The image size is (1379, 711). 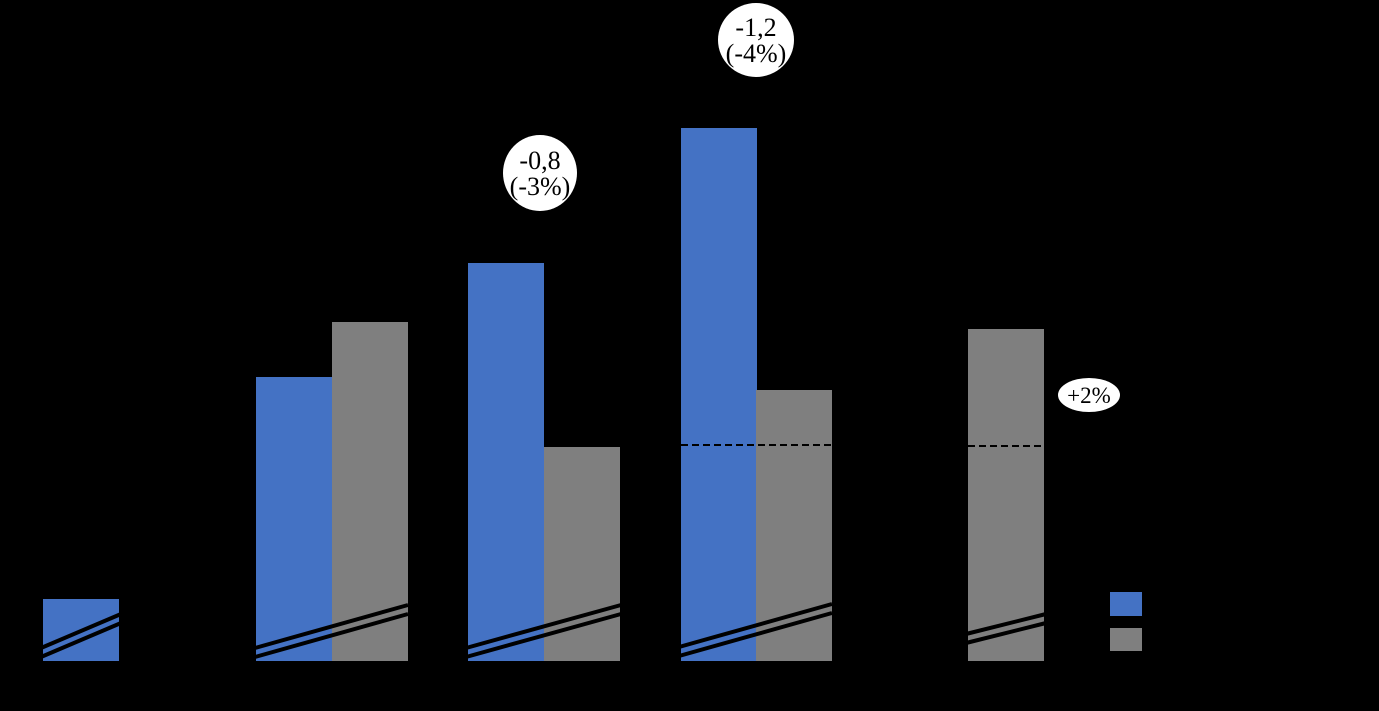 I want to click on bar-group-5-gray, so click(x=1006, y=495).